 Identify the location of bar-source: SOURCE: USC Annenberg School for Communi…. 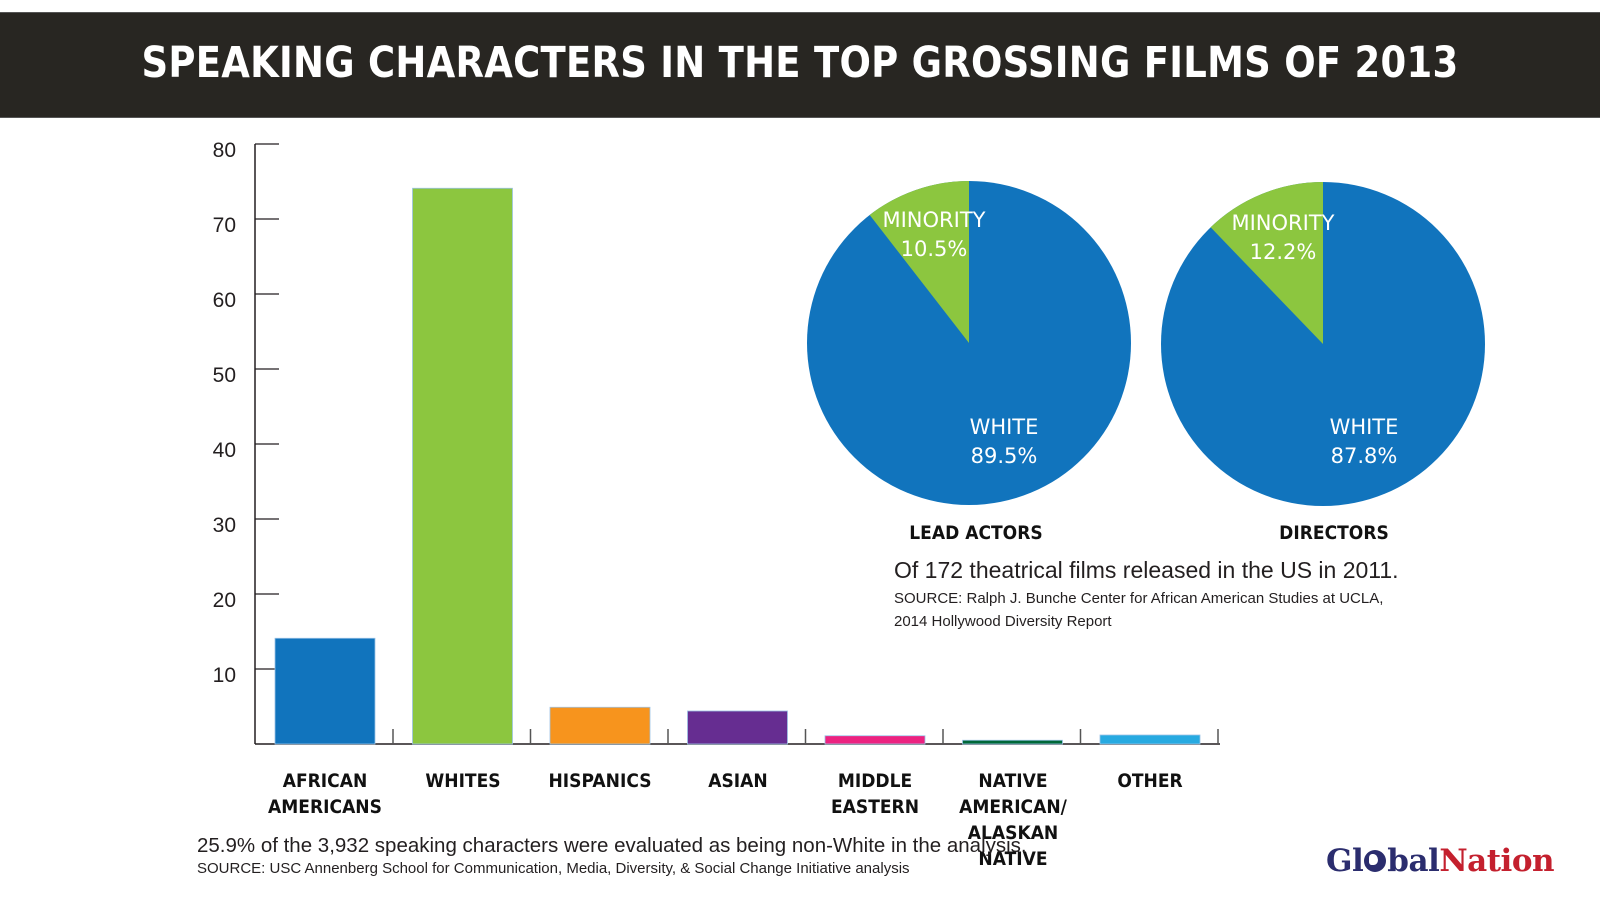
(553, 868).